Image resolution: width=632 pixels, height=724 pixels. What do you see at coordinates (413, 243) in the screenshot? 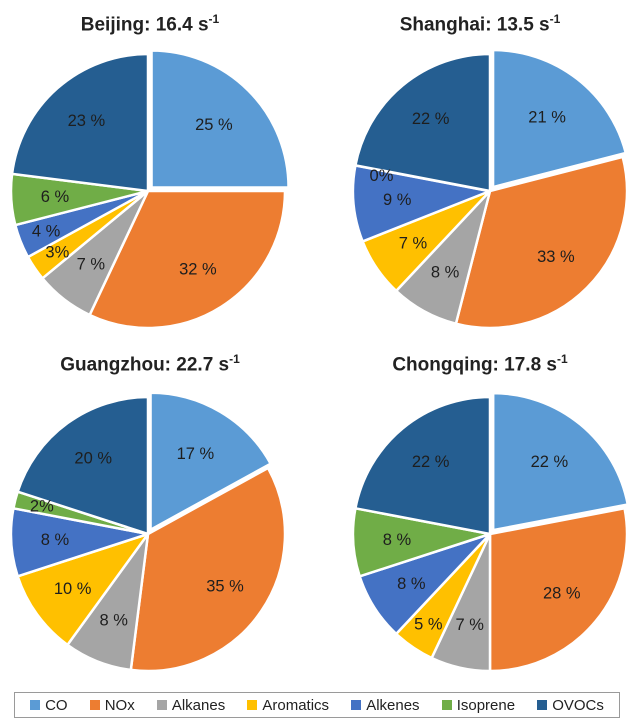
I see `slice-label-aromatics: 7 %` at bounding box center [413, 243].